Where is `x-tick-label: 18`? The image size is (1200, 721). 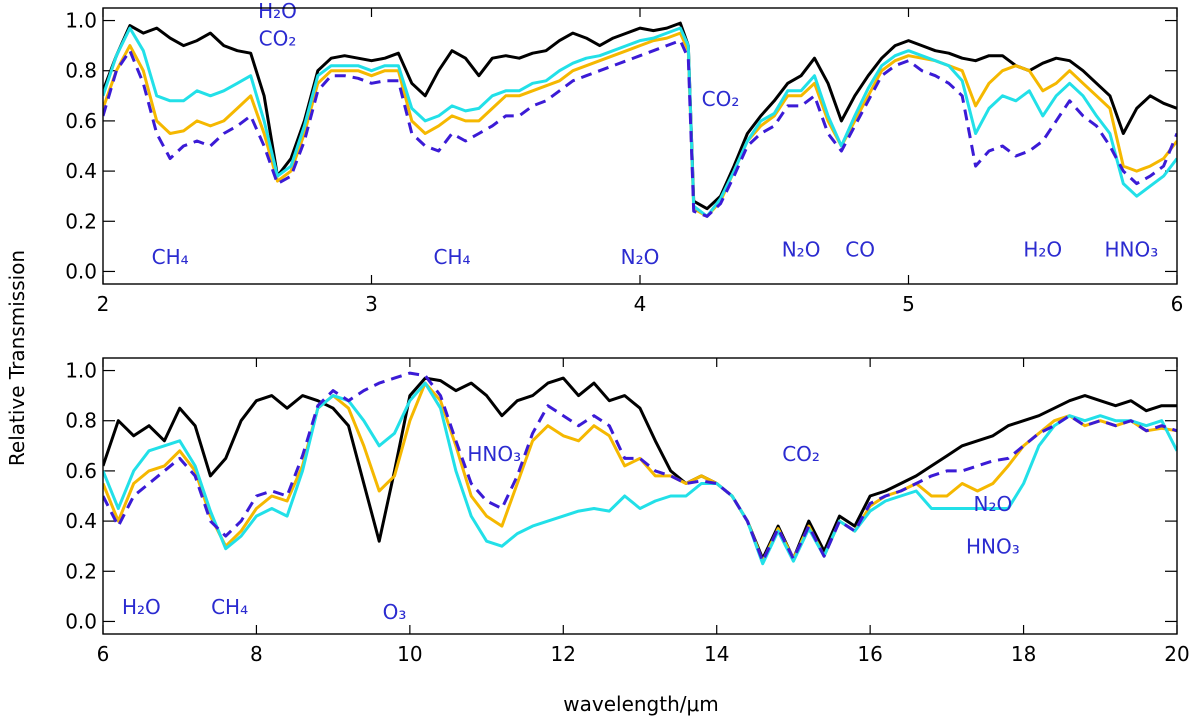 x-tick-label: 18 is located at coordinates (1023, 654).